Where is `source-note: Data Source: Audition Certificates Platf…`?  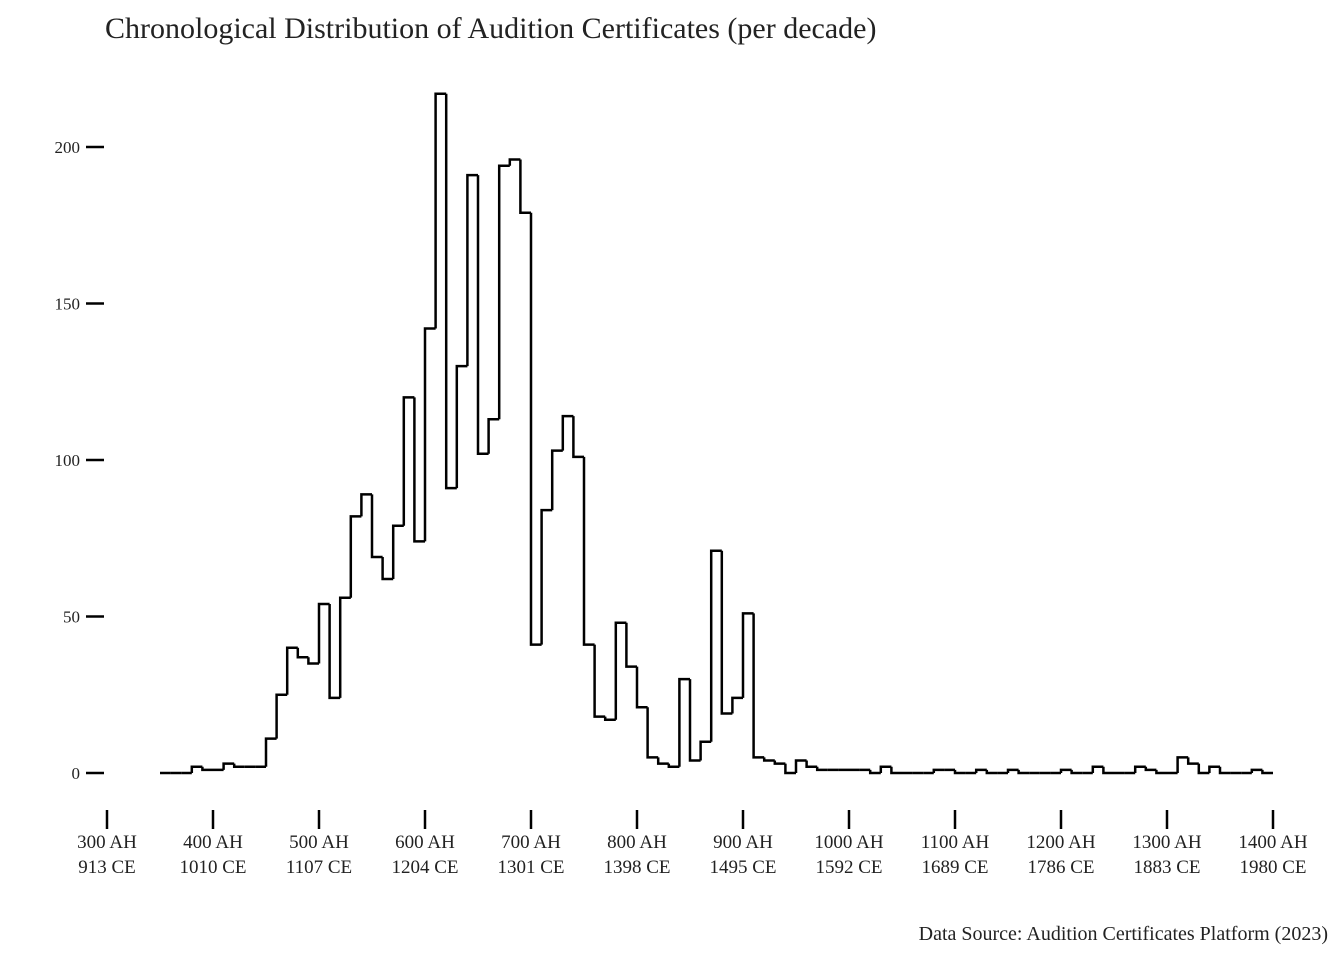
source-note: Data Source: Audition Certificates Platf… is located at coordinates (1123, 934).